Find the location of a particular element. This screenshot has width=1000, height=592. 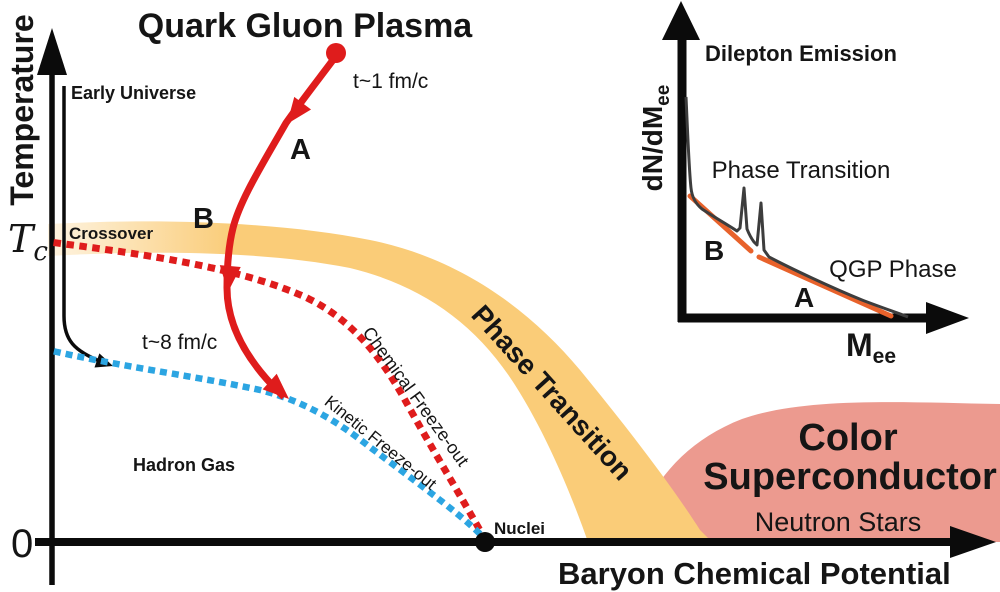

color-superconductor-label-line1: Color is located at coordinates (847, 438).